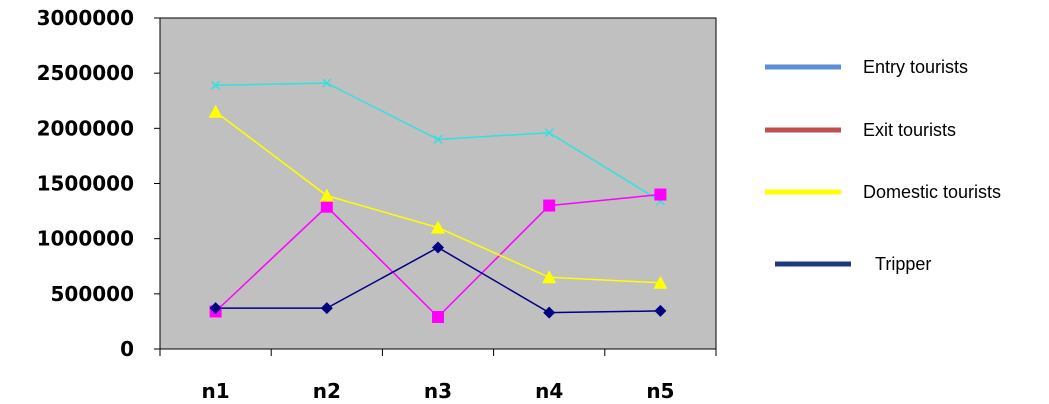  I want to click on legend-label: Tripper, so click(903, 264).